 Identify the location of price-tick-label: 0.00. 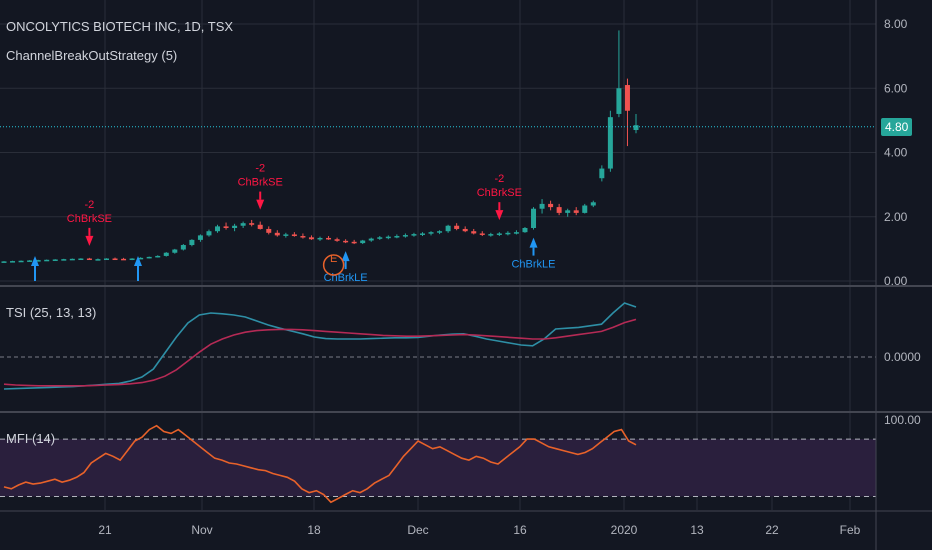
(896, 281).